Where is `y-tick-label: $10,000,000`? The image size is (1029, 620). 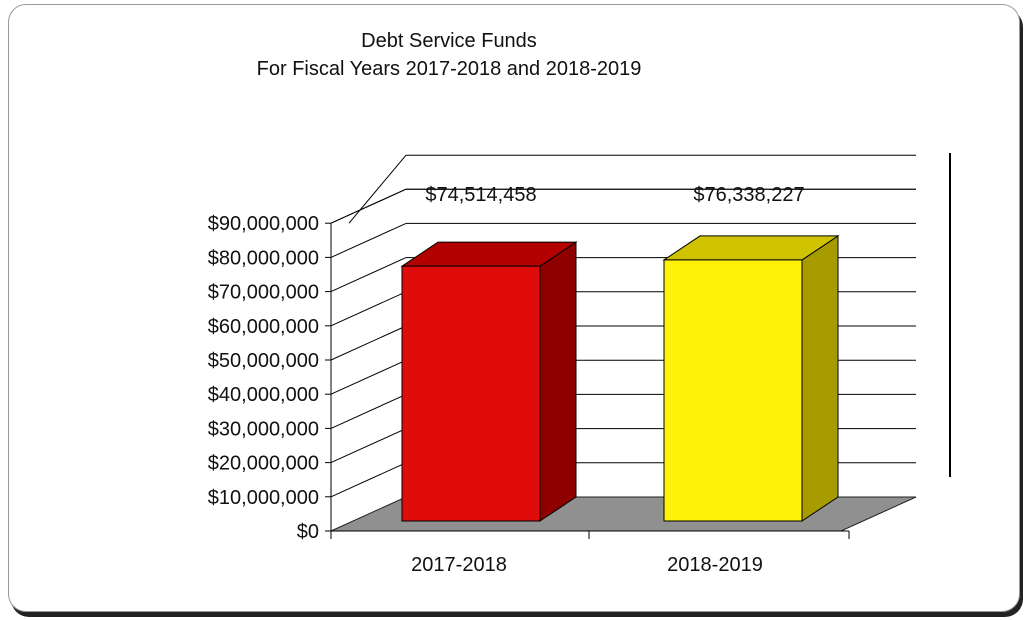
y-tick-label: $10,000,000 is located at coordinates (263, 498).